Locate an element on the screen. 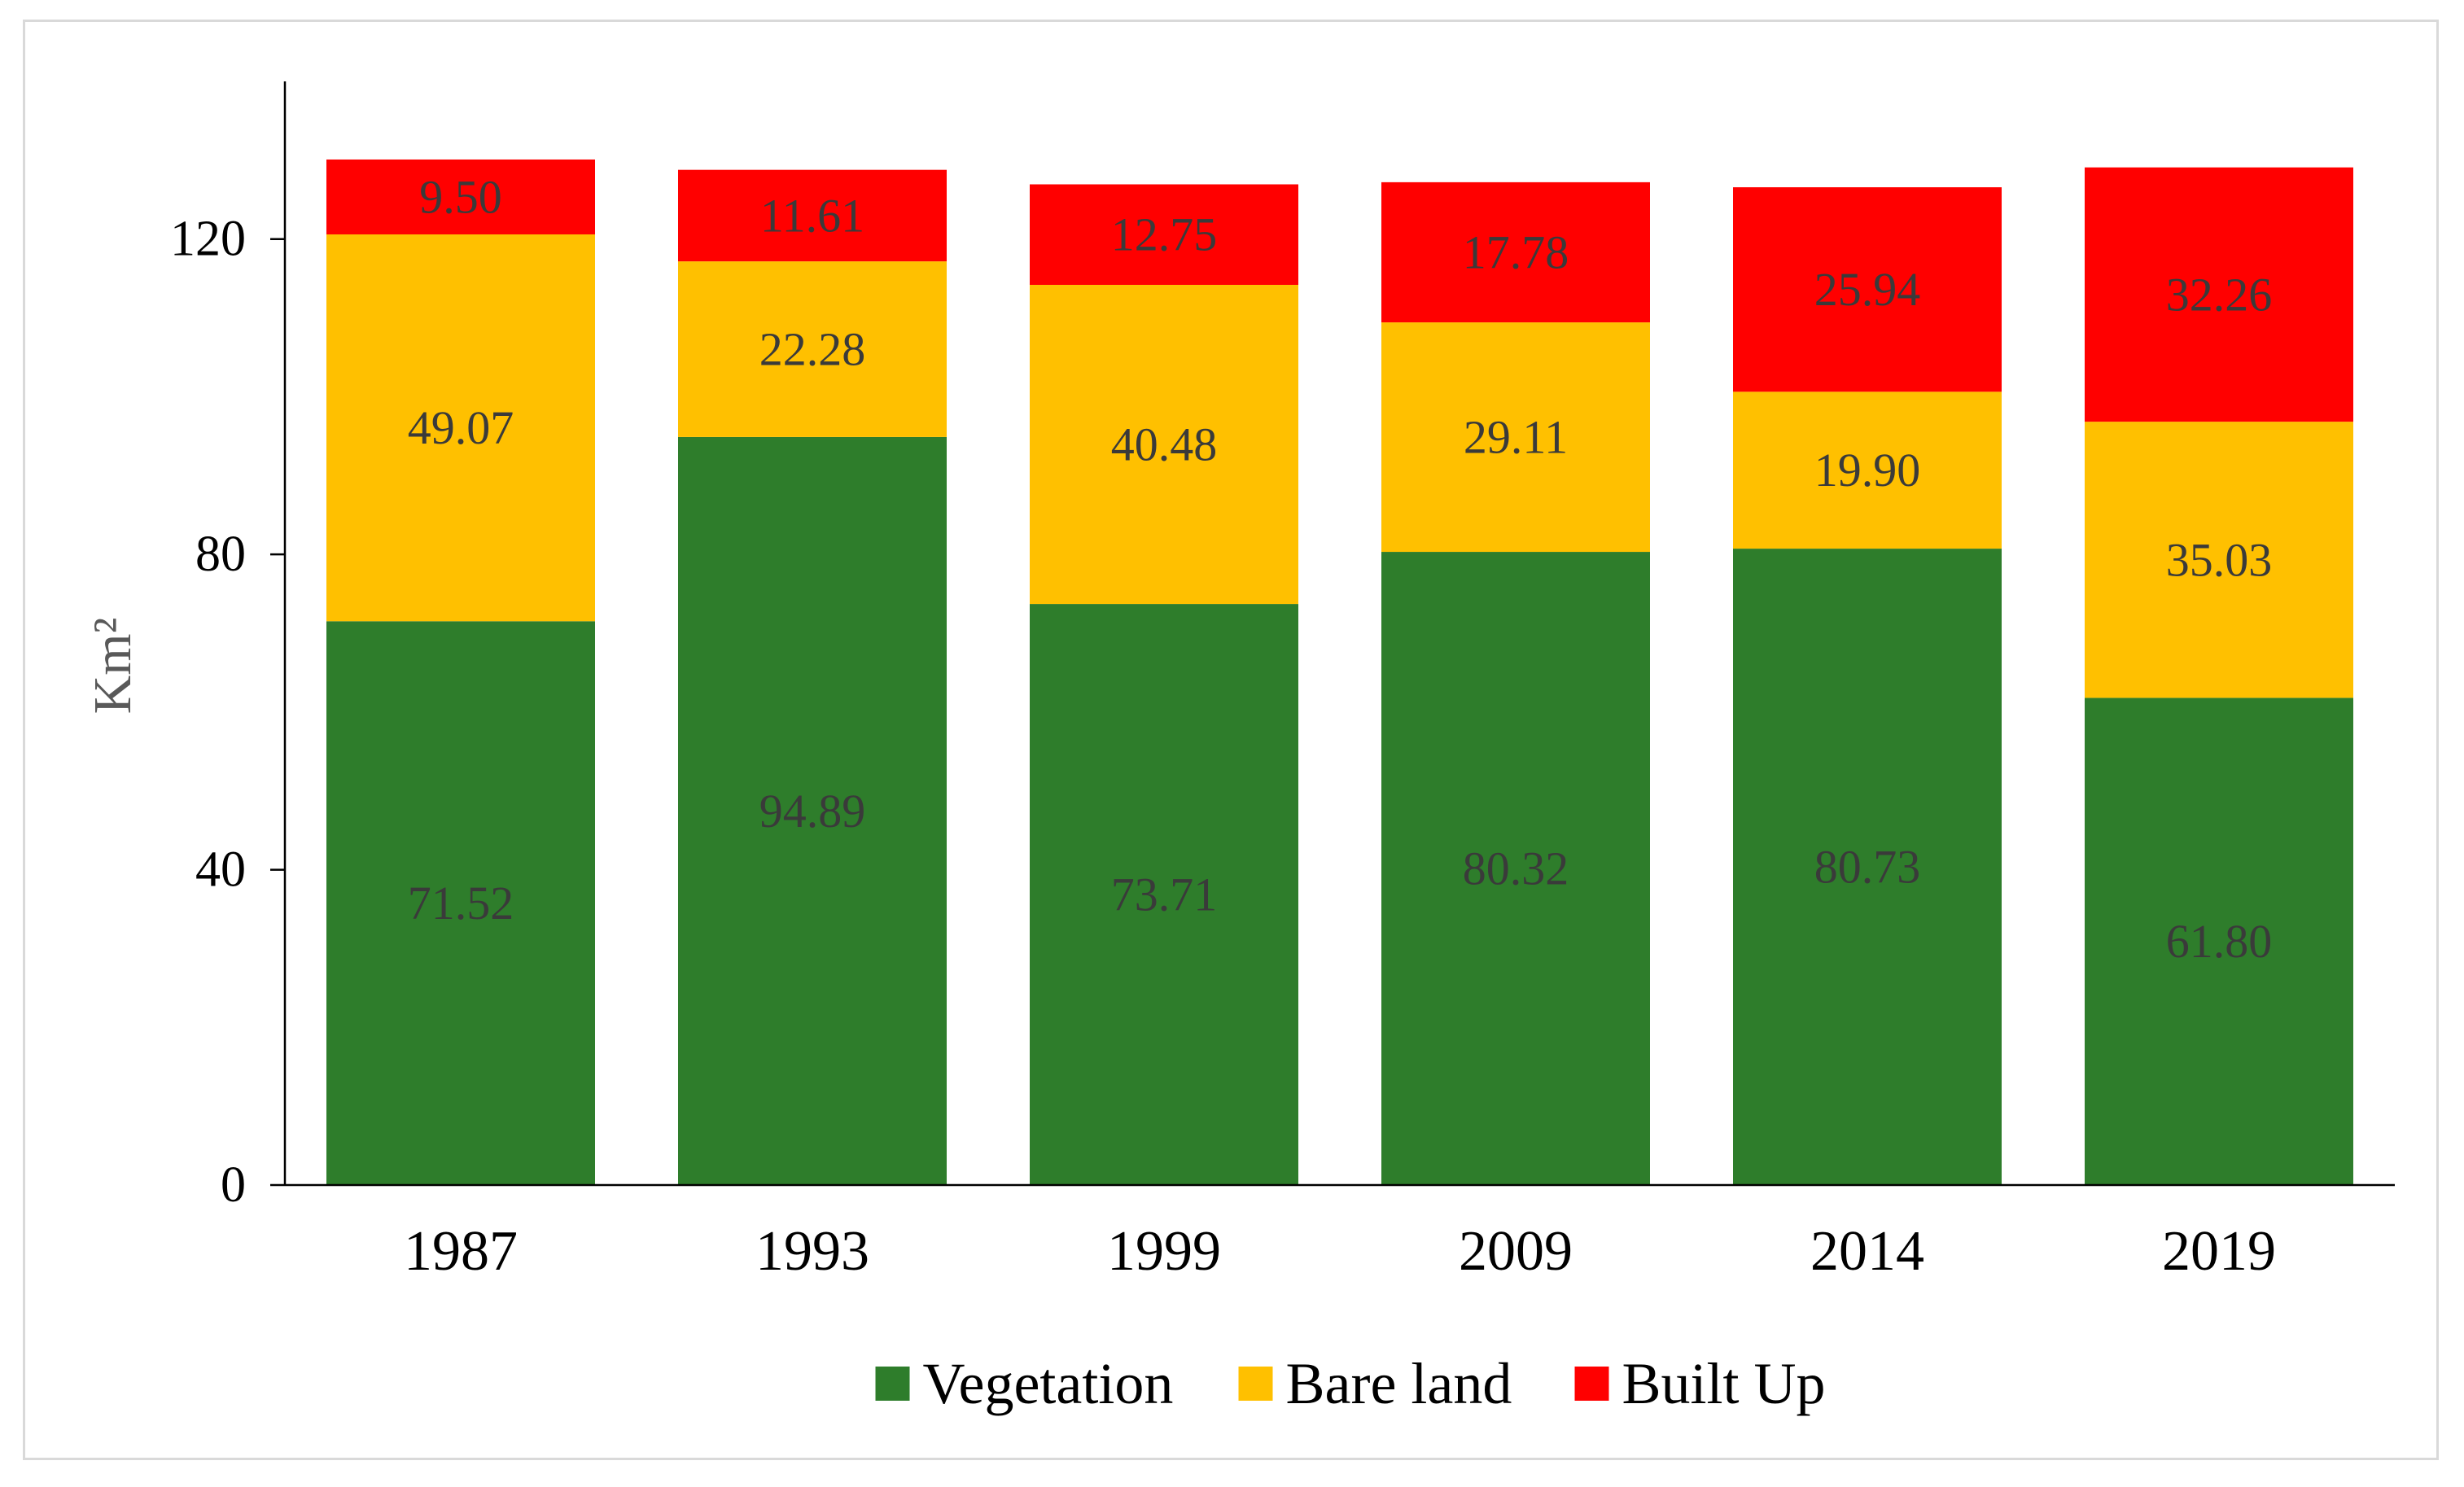  bar-built-up-1993 is located at coordinates (813, 216).